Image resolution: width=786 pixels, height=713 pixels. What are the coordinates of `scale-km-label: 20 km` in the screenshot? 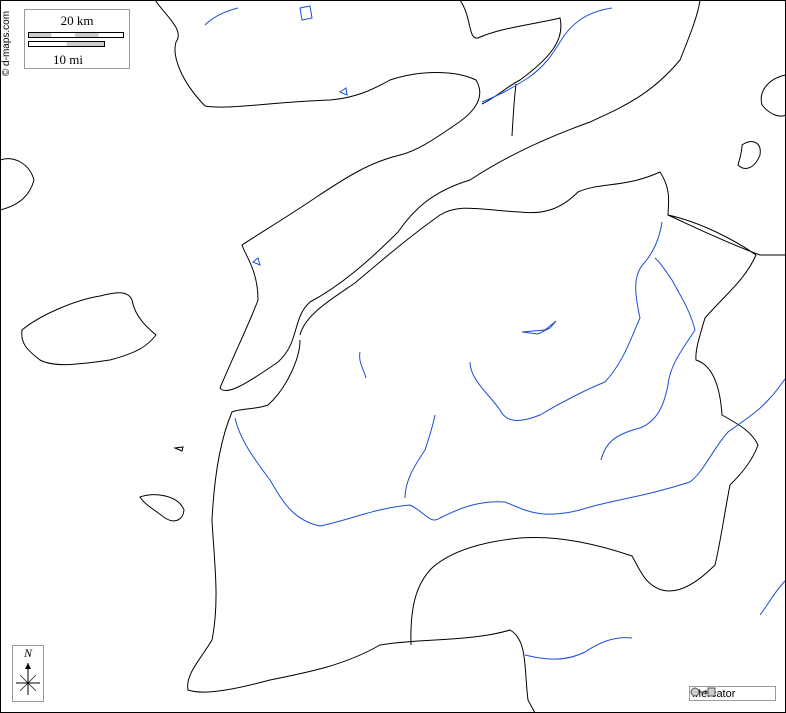 It's located at (77, 20).